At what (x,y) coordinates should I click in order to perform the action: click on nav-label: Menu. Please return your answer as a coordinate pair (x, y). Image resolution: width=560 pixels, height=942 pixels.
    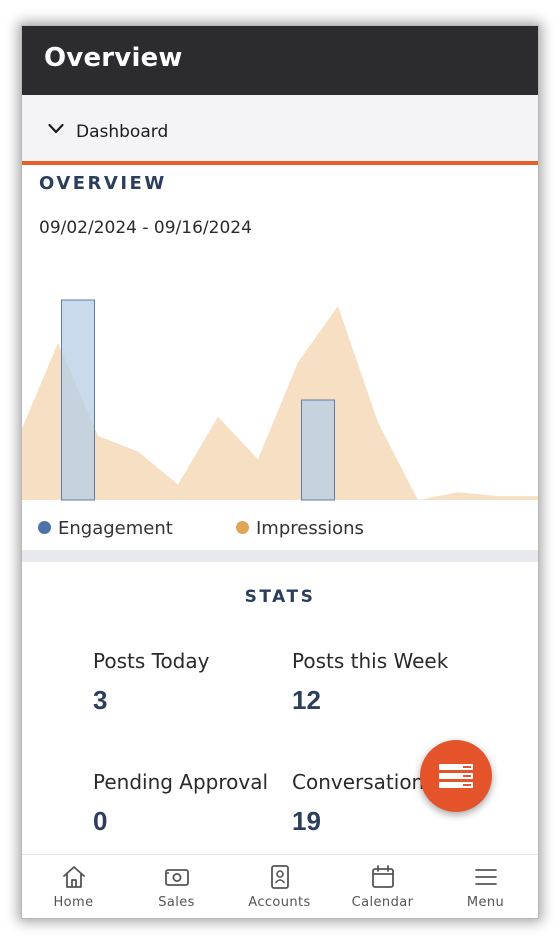
    Looking at the image, I should click on (485, 902).